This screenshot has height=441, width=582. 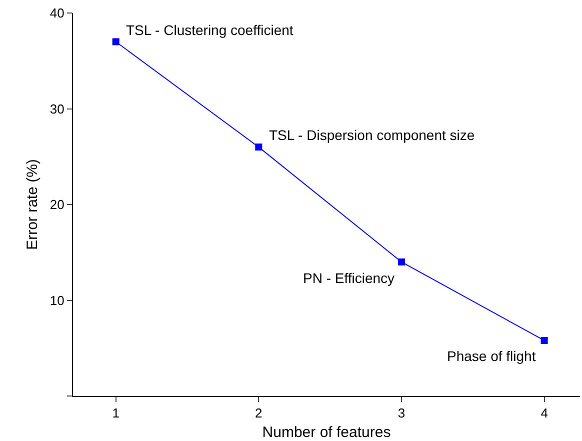 What do you see at coordinates (544, 413) in the screenshot?
I see `x-tick-label: 4` at bounding box center [544, 413].